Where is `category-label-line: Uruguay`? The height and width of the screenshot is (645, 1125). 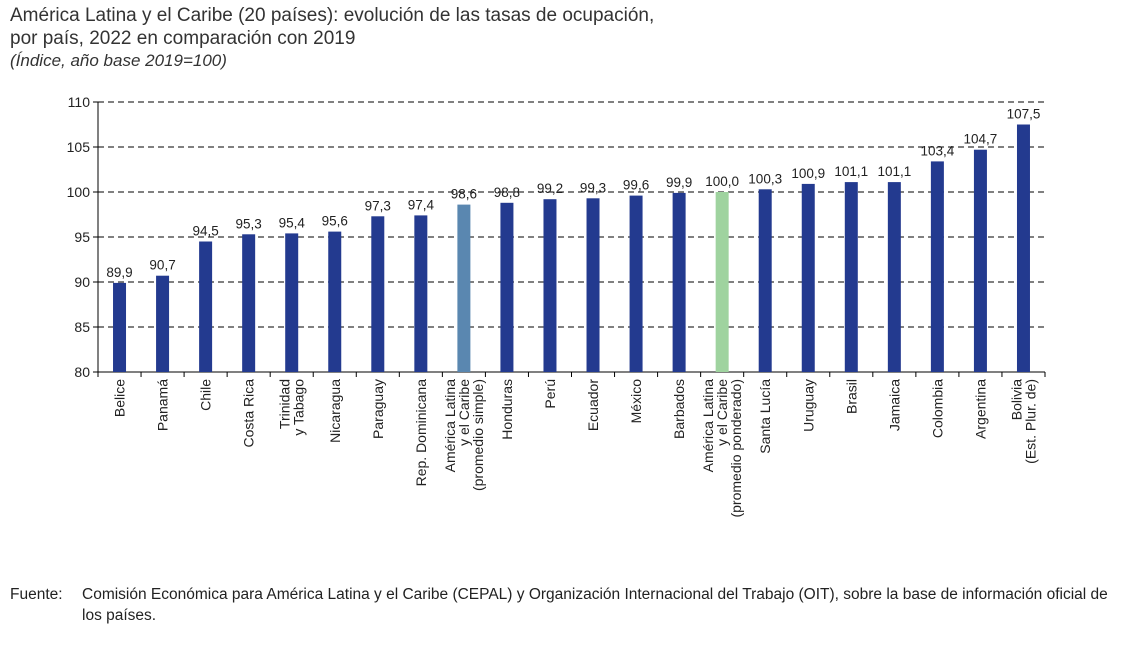 category-label-line: Uruguay is located at coordinates (808, 405).